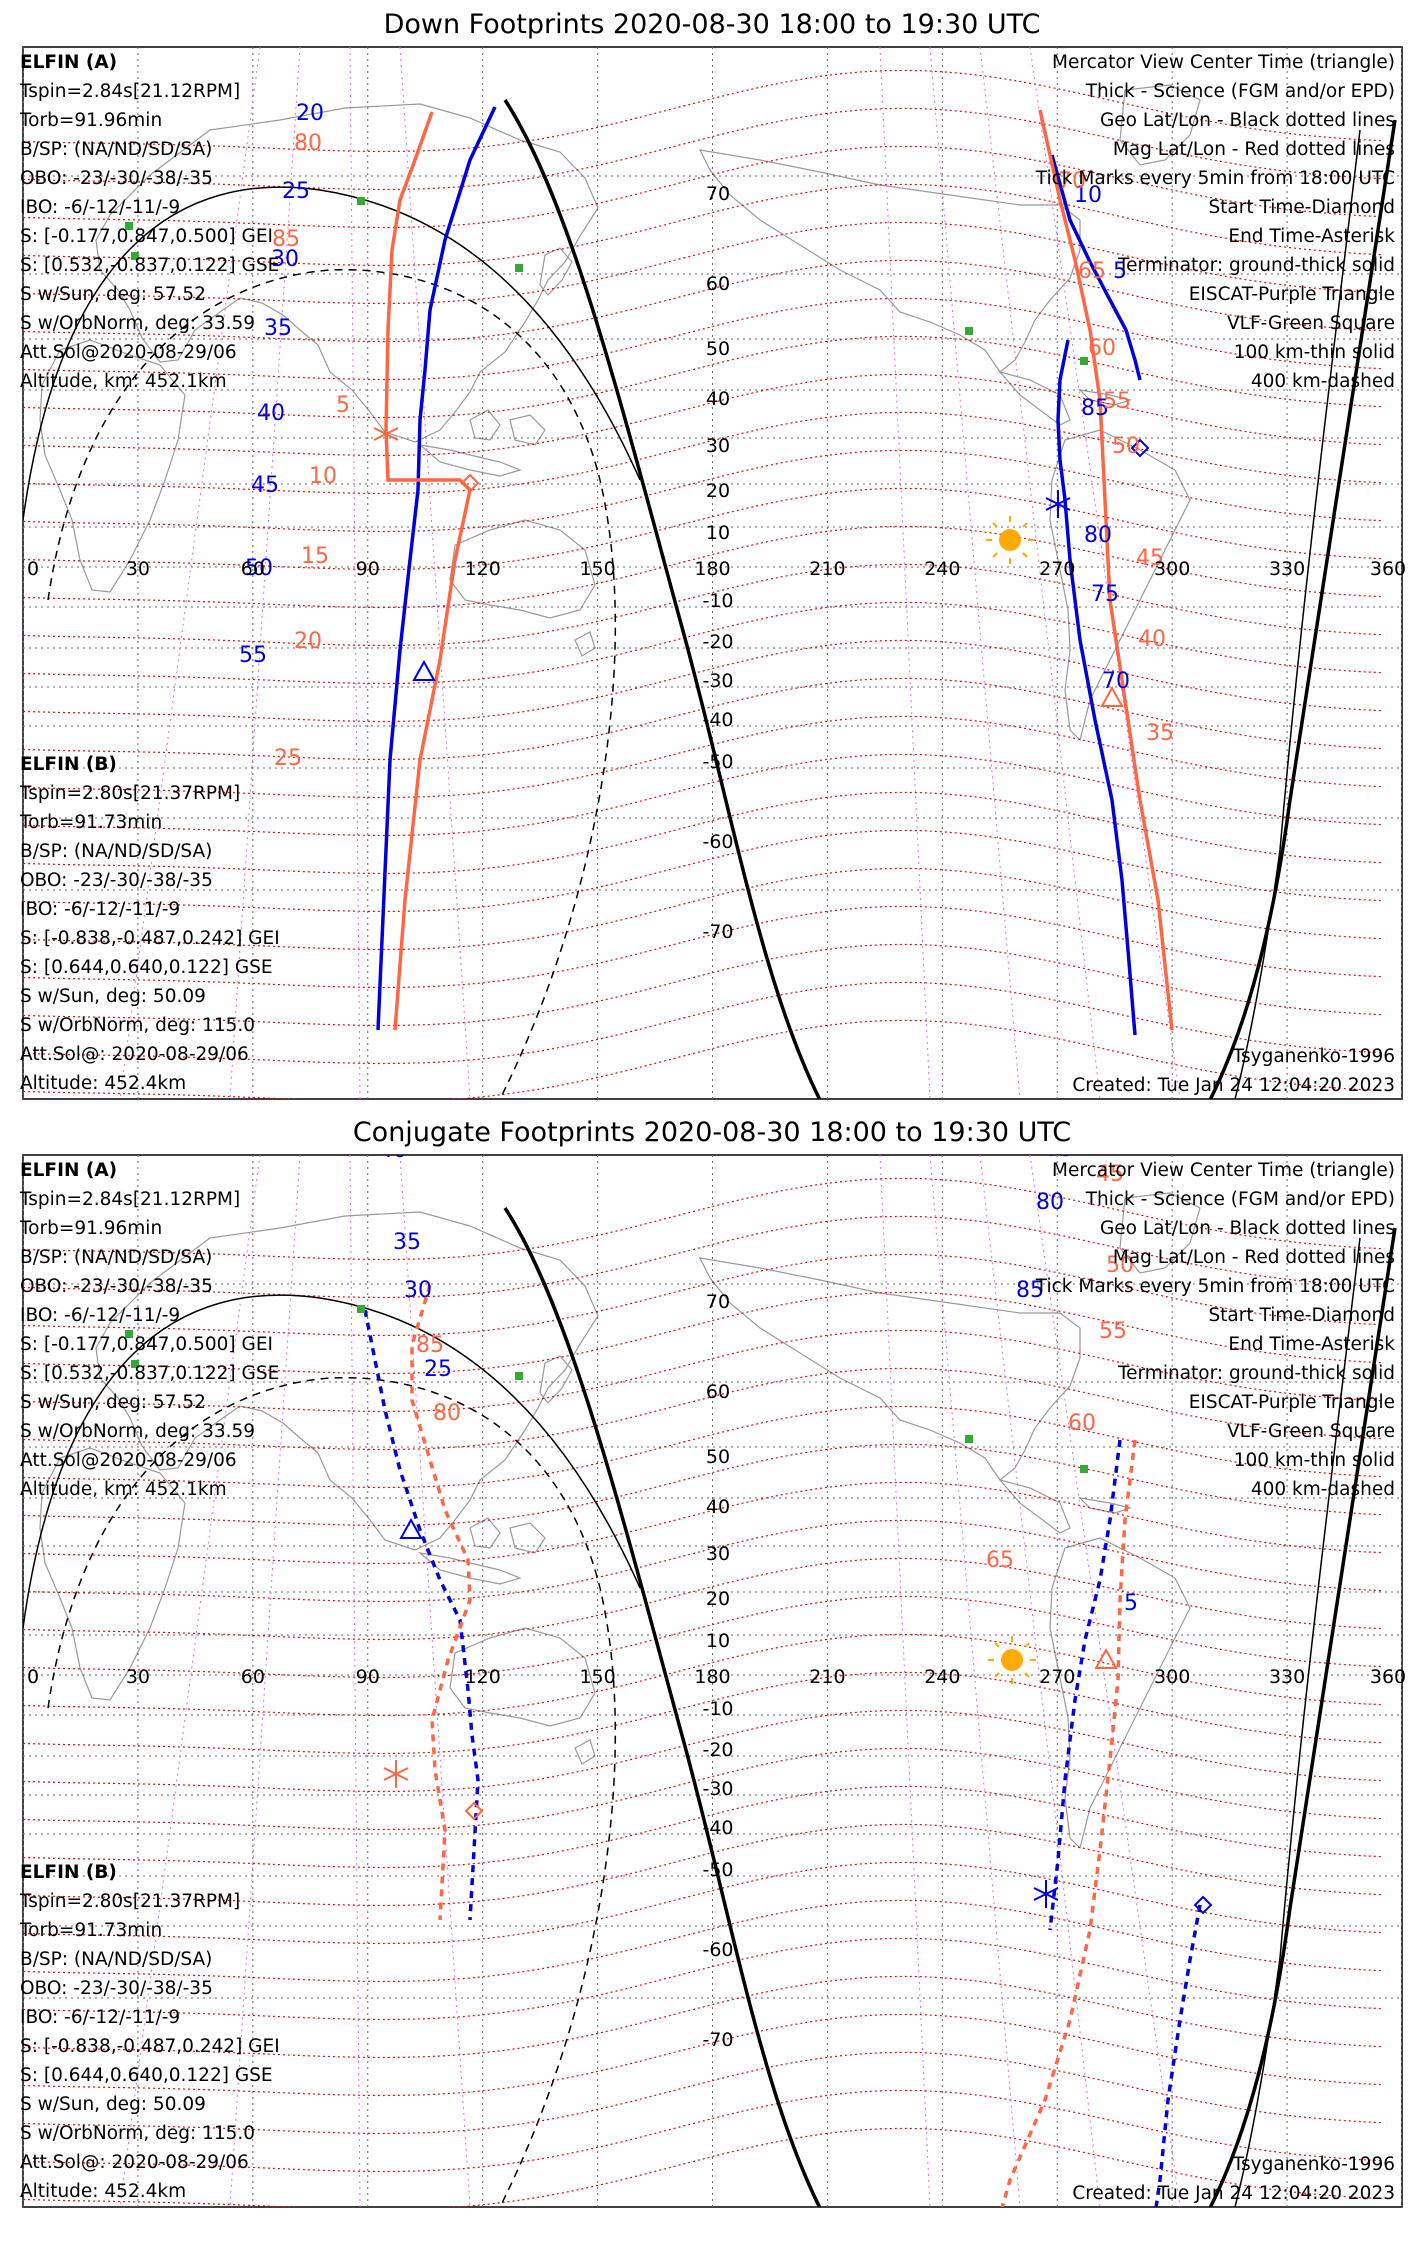  Describe the element at coordinates (137, 1025) in the screenshot. I see `elfin-b-param: S w/OrbNorm, deg: 115.0` at that location.